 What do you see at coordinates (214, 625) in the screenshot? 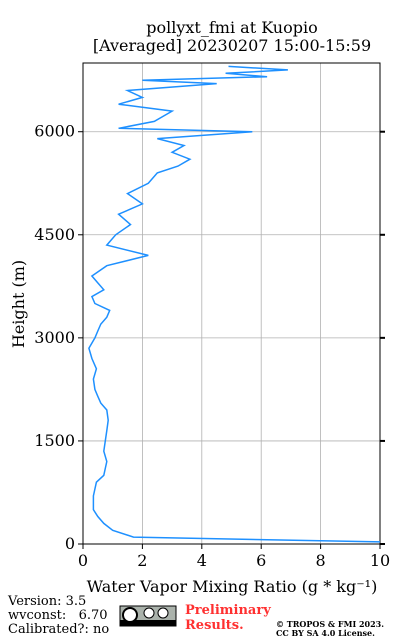
I see `preliminary: Results.` at bounding box center [214, 625].